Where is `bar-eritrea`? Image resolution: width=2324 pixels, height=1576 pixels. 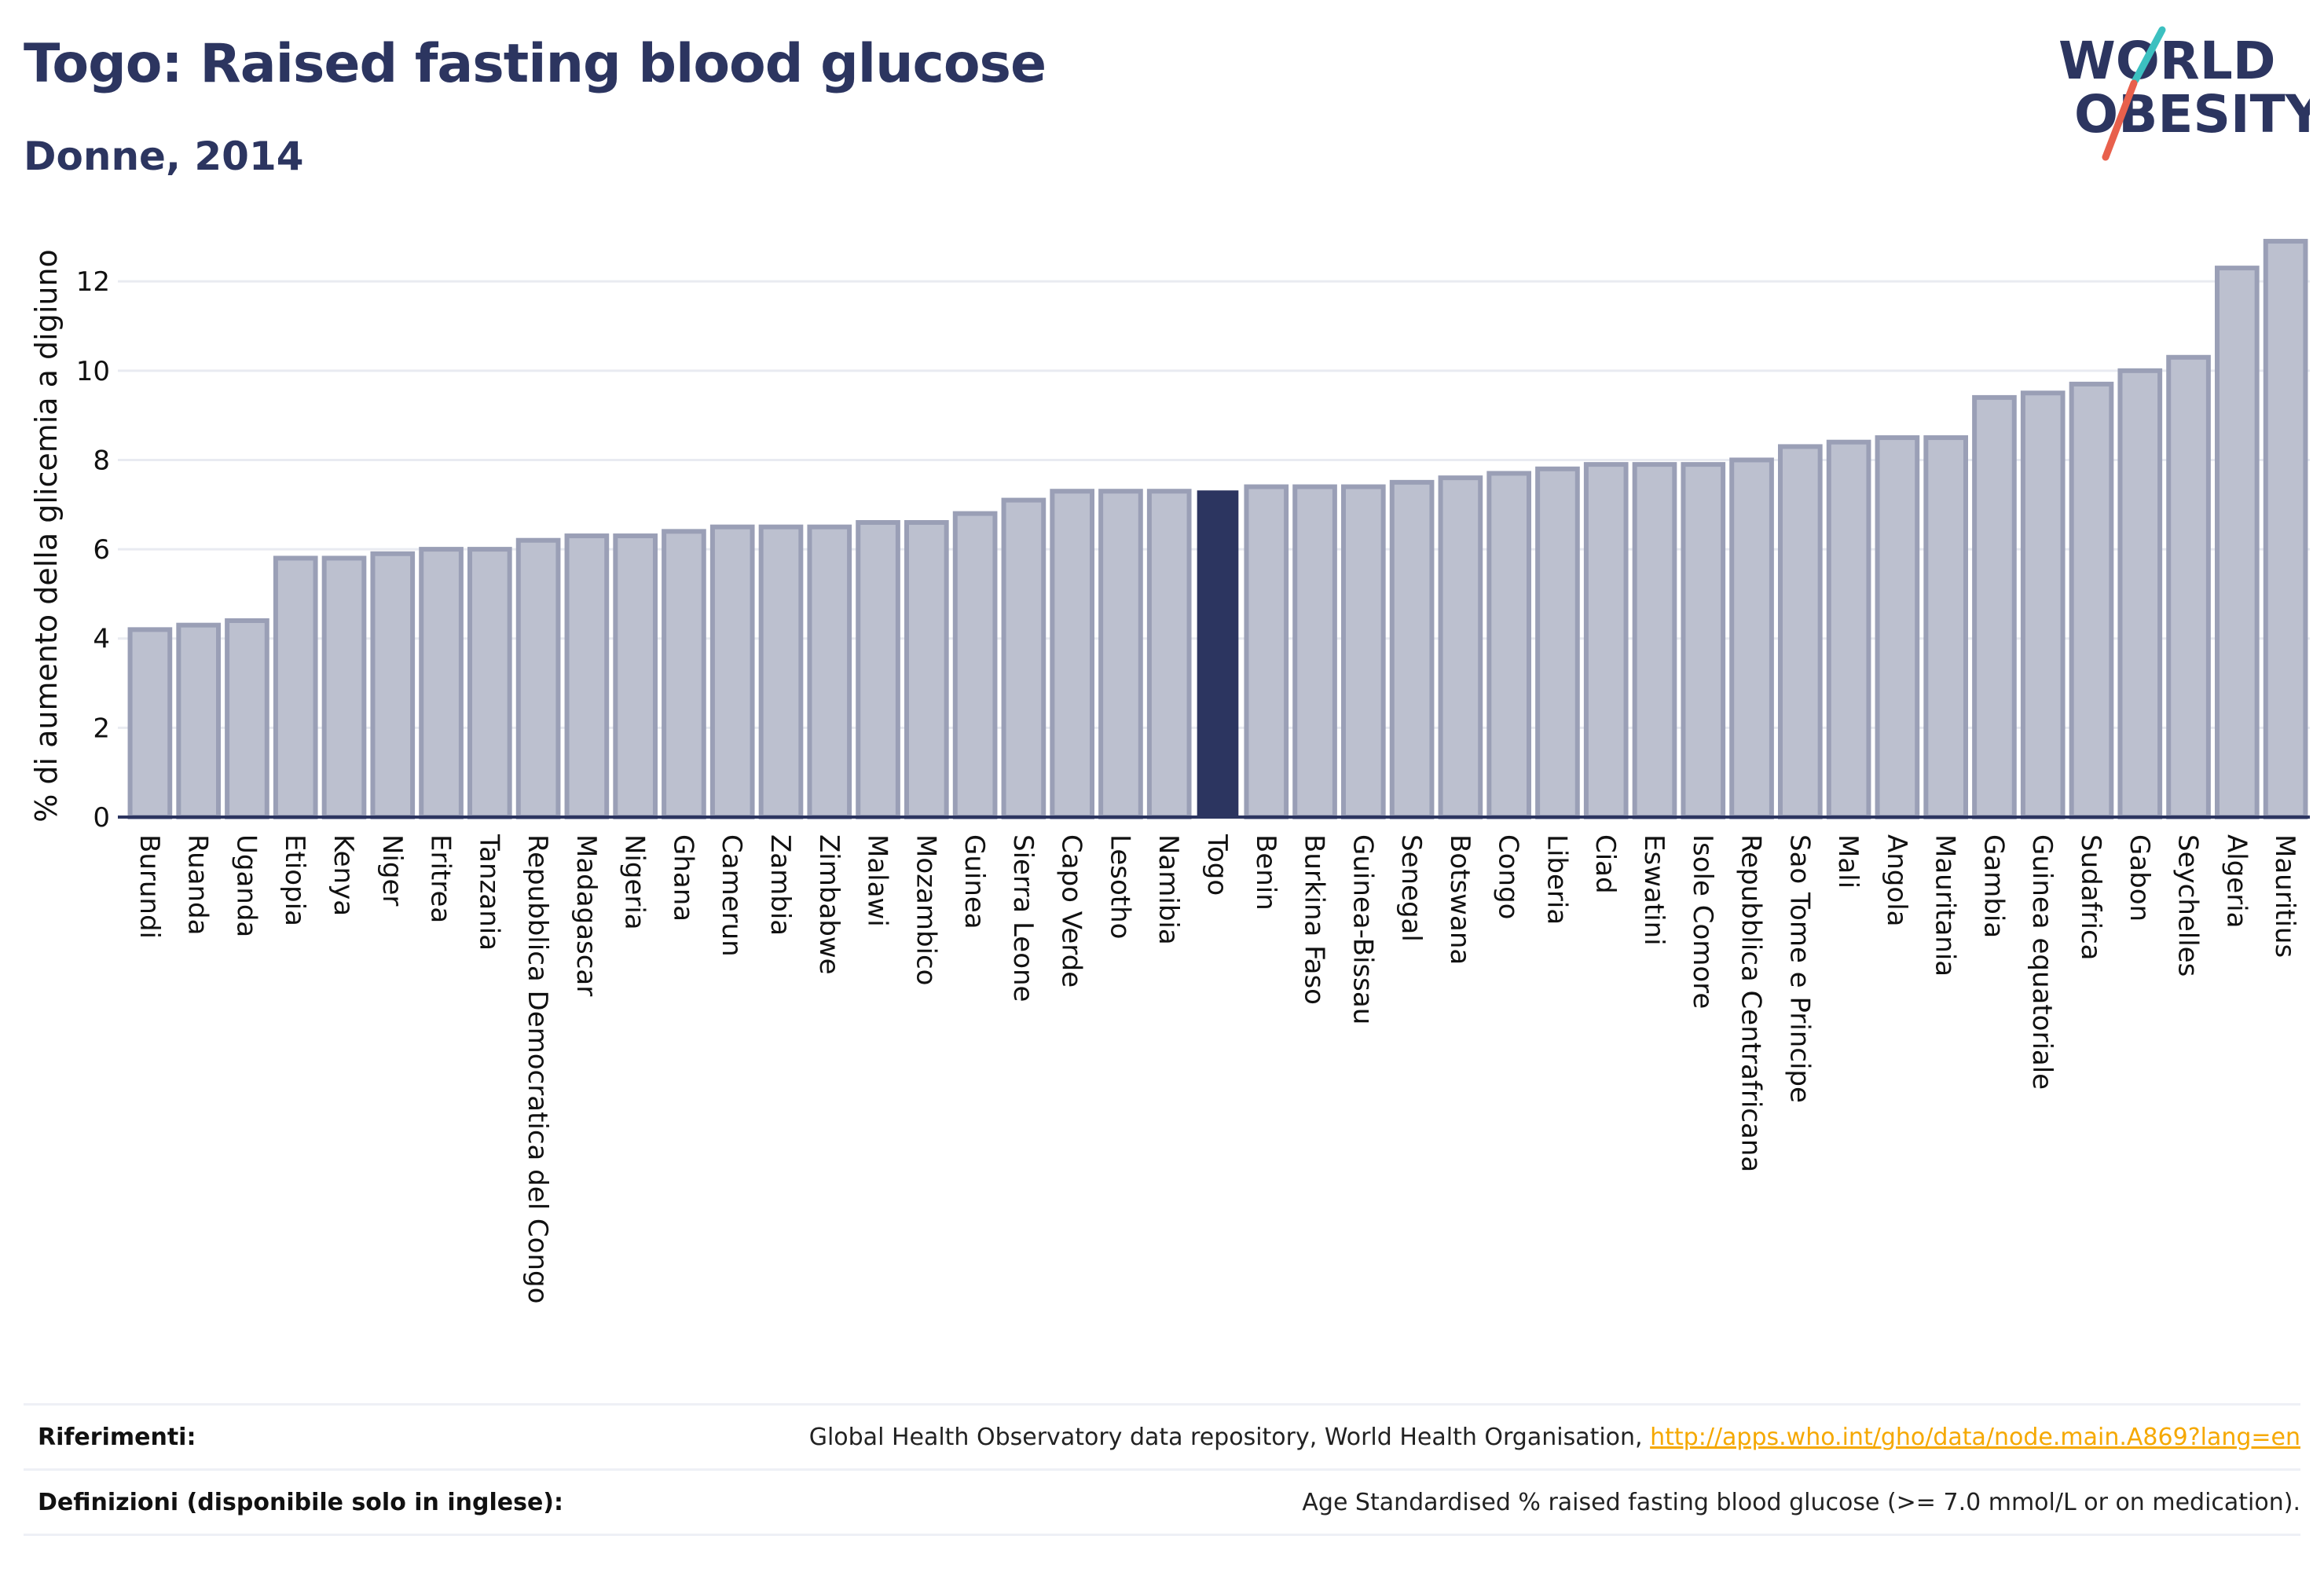 bar-eritrea is located at coordinates (441, 683).